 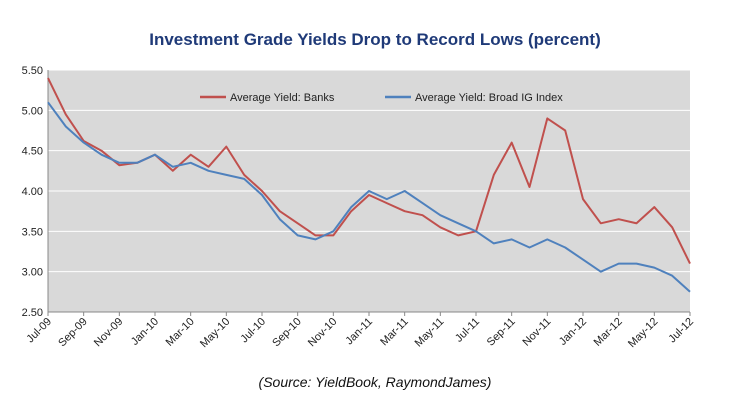 What do you see at coordinates (536, 332) in the screenshot?
I see `x-tick-label: Nov-11` at bounding box center [536, 332].